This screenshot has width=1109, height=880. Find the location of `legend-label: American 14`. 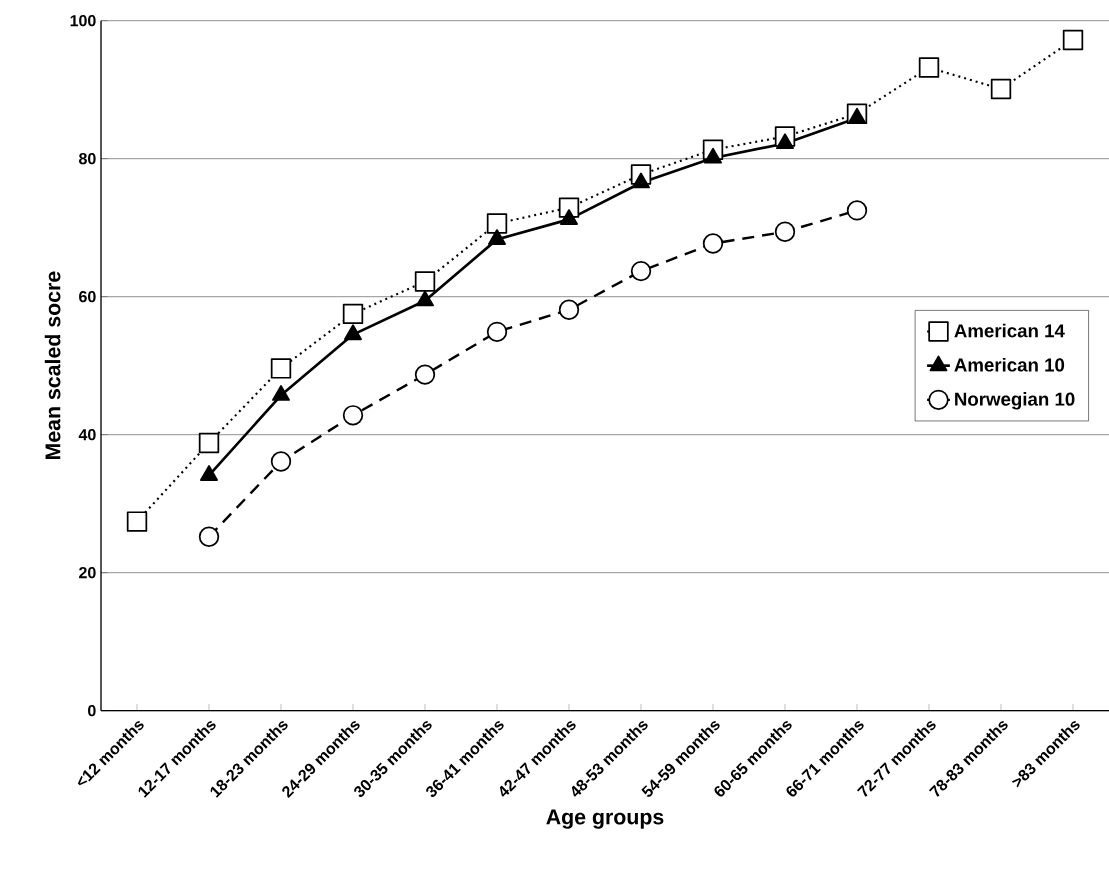

legend-label: American 14 is located at coordinates (1009, 330).